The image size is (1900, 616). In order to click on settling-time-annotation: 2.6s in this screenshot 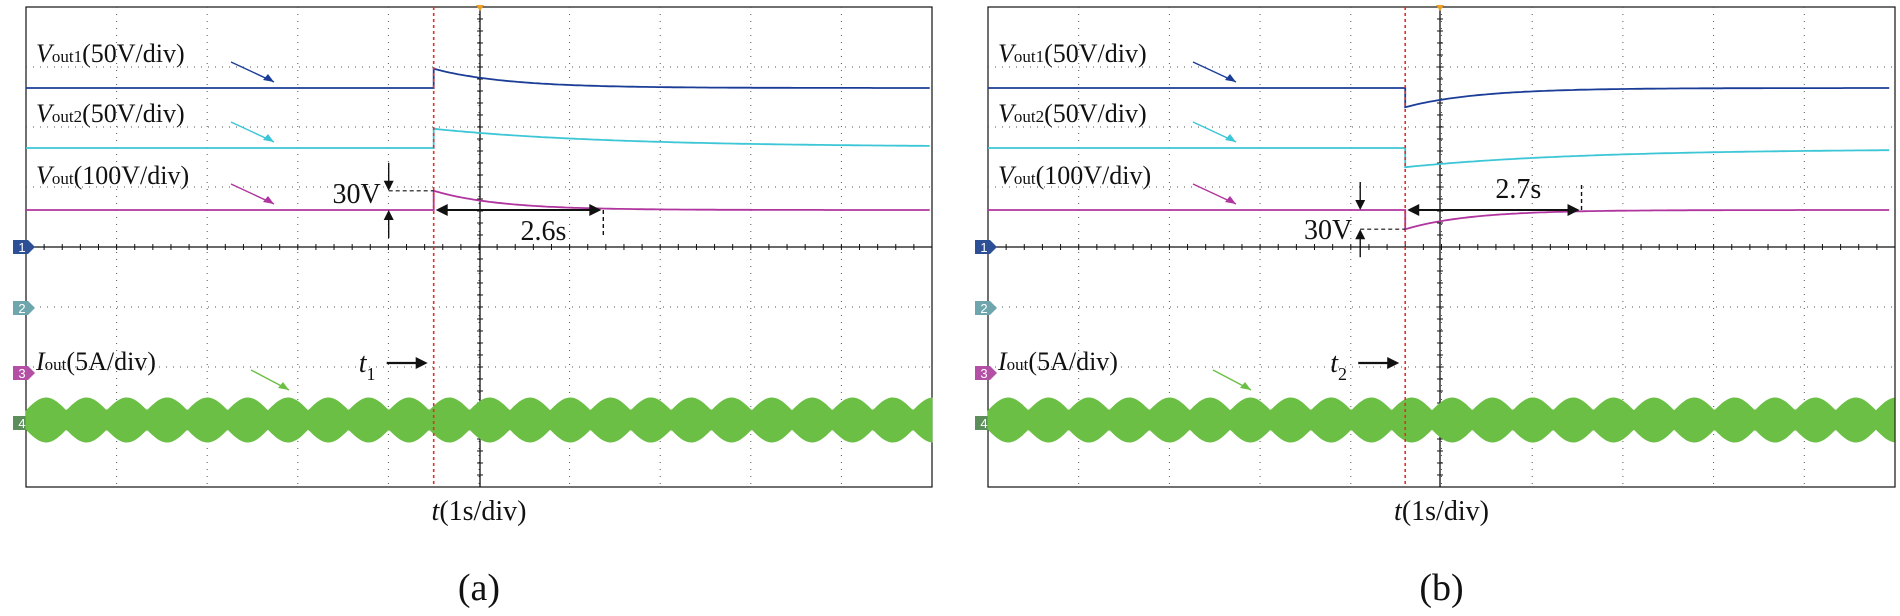, I will do `click(520, 225)`.